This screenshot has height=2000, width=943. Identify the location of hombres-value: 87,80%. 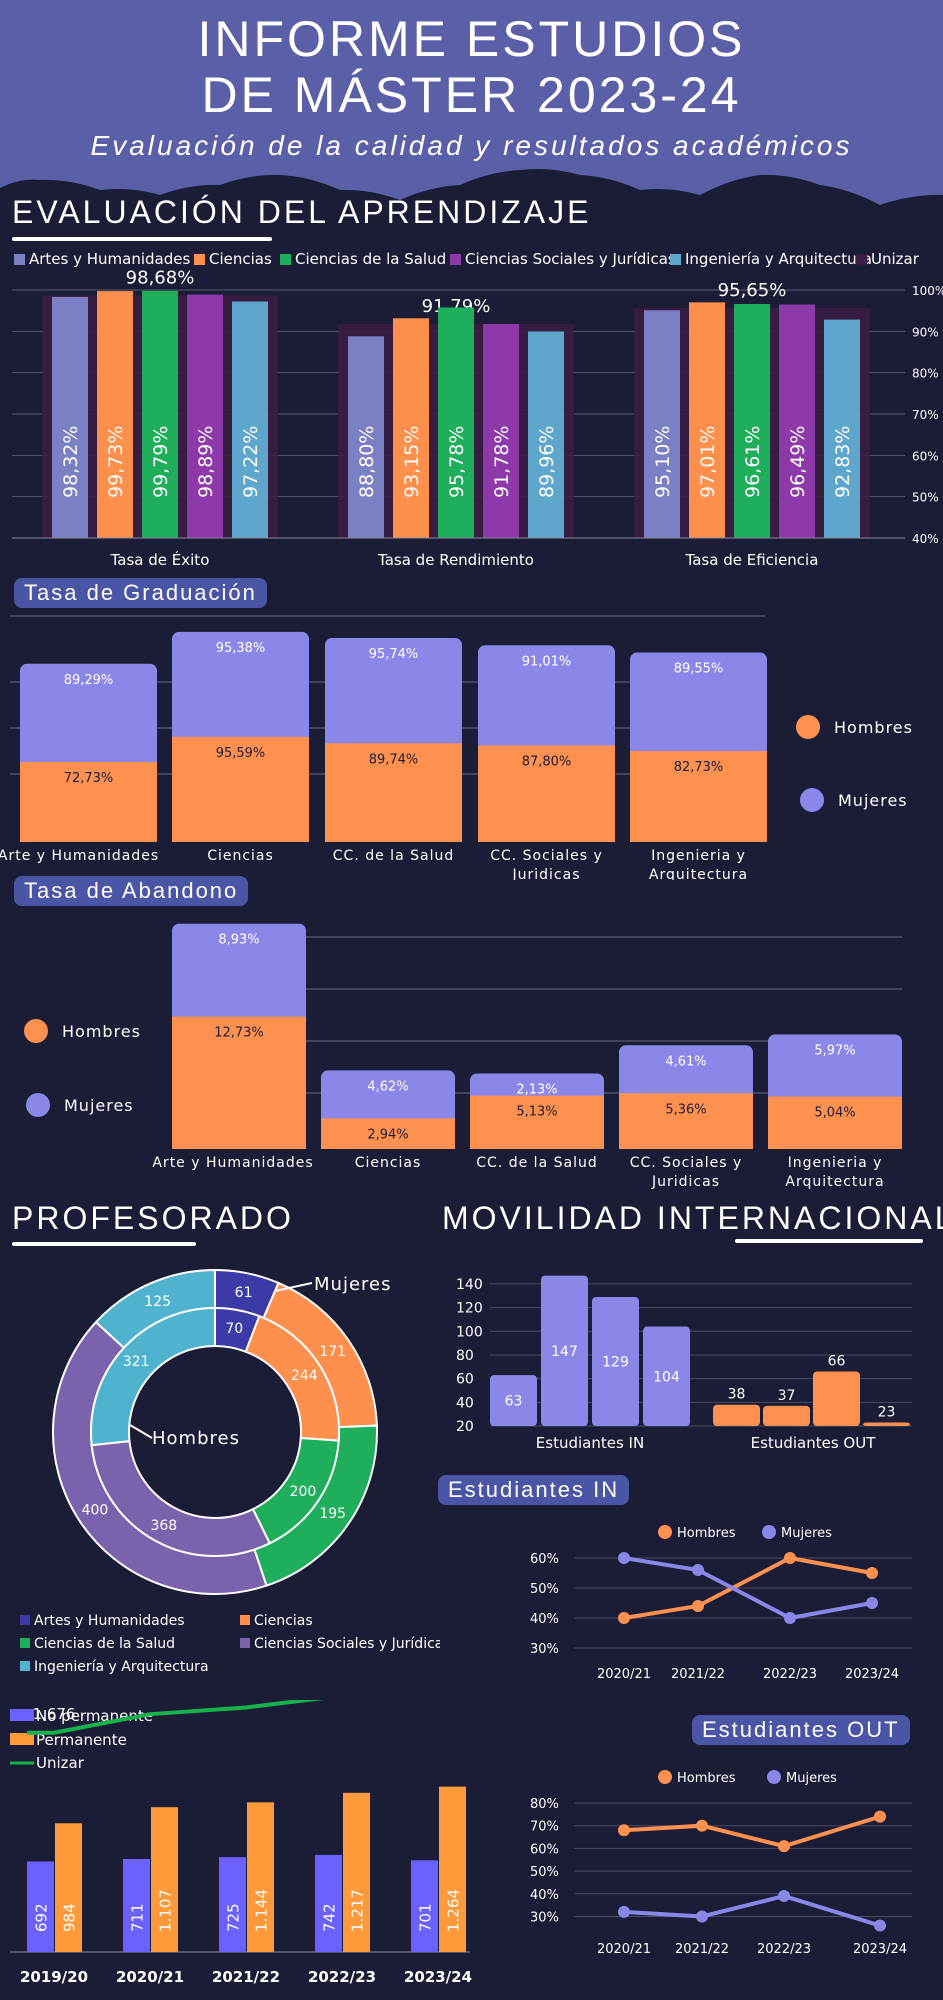
(547, 761).